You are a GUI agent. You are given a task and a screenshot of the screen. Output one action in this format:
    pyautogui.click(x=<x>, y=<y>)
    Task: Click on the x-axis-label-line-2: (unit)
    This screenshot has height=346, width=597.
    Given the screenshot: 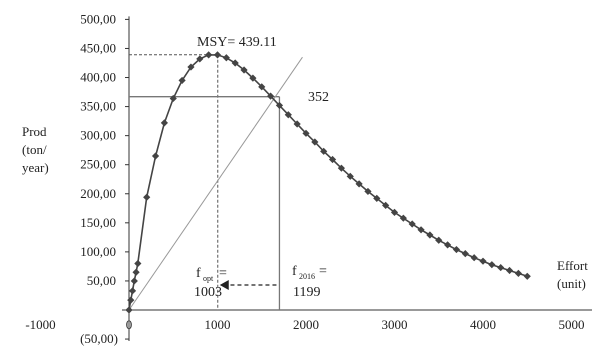 What is the action you would take?
    pyautogui.click(x=571, y=283)
    